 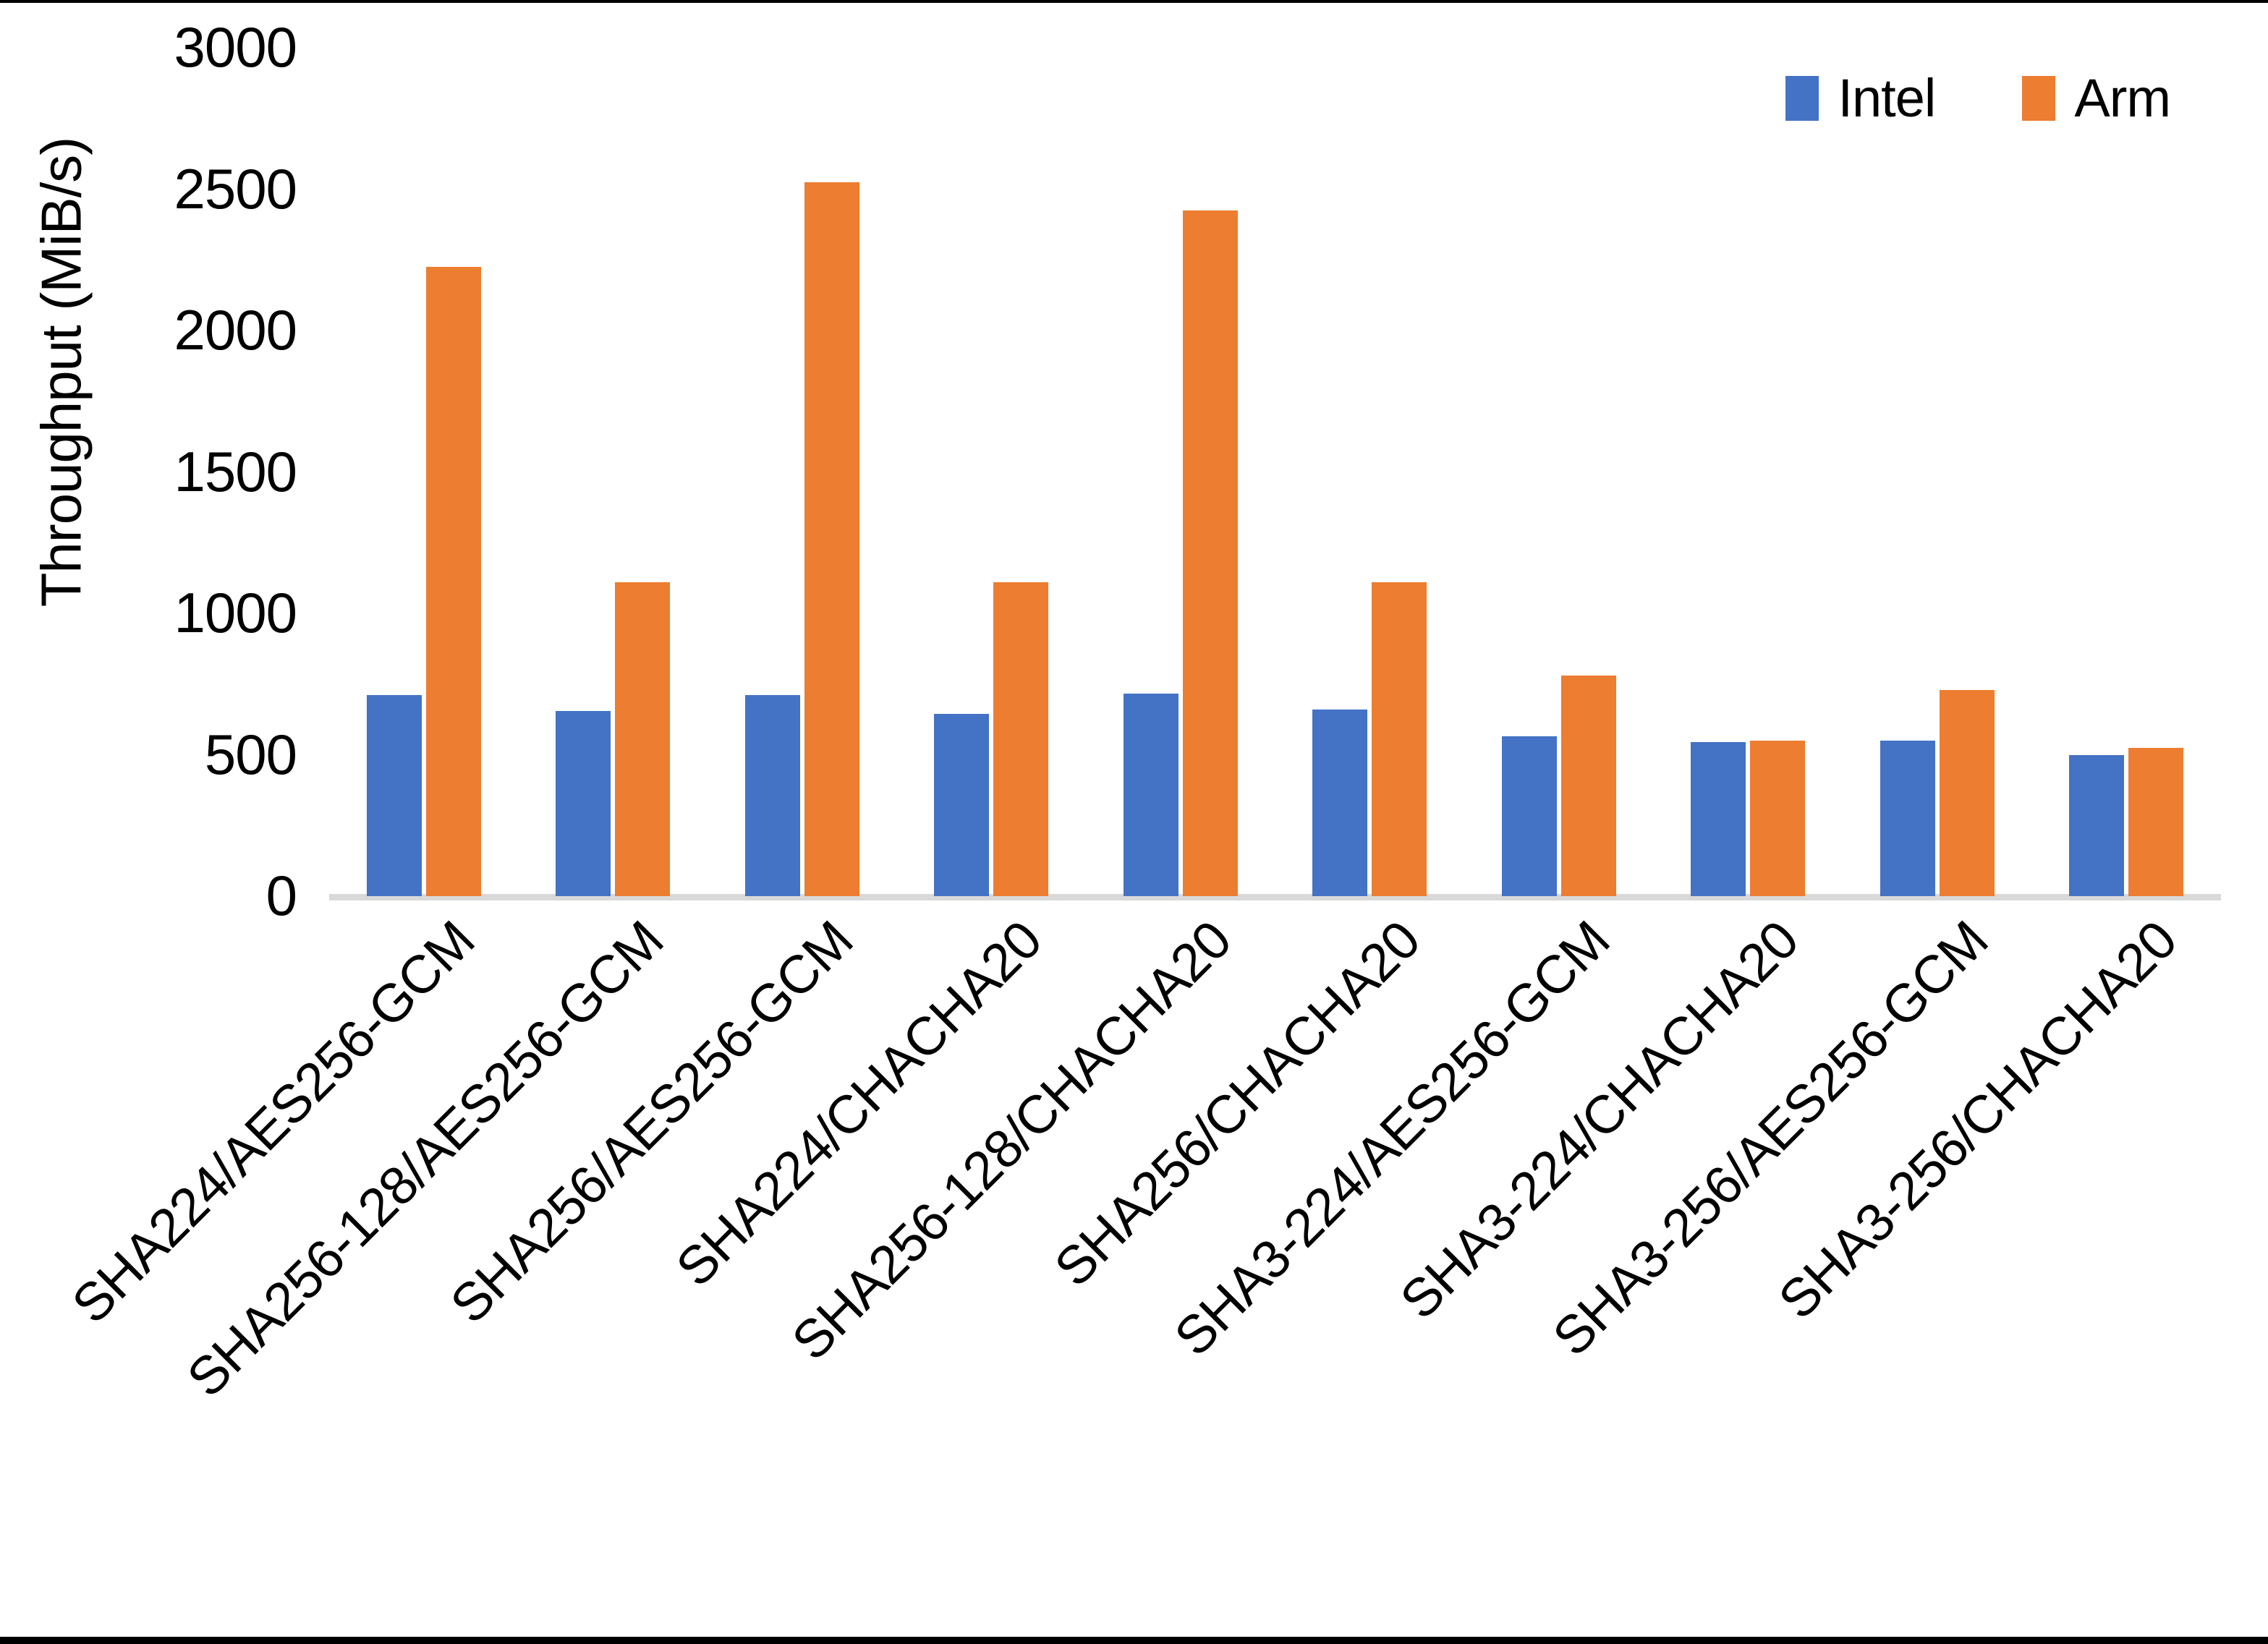 I want to click on legend-item-arm: Arm, so click(x=2096, y=98).